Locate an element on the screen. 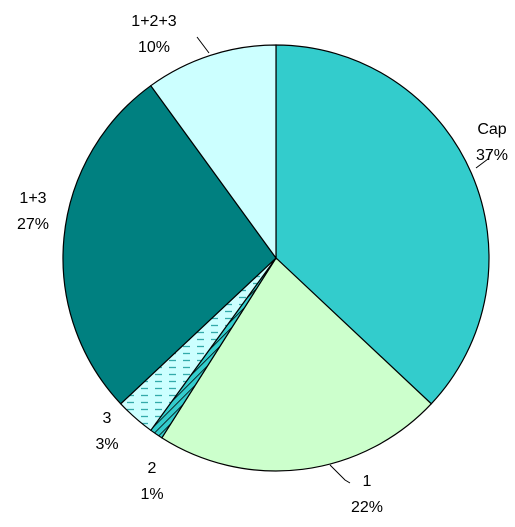 Image resolution: width=515 pixels, height=527 pixels. slice-label-percent: 22% is located at coordinates (367, 507).